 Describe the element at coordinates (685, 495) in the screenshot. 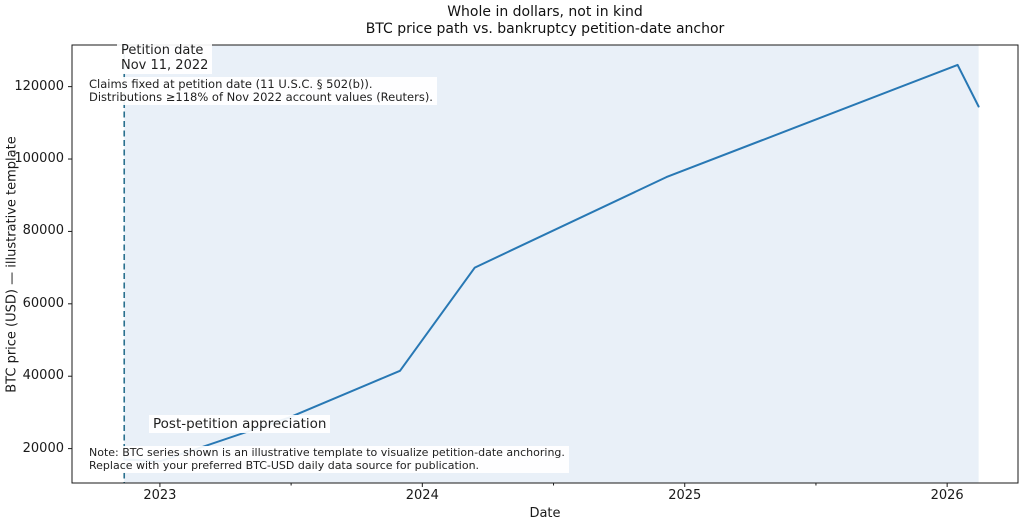

I see `x-tick-label: 2025` at that location.